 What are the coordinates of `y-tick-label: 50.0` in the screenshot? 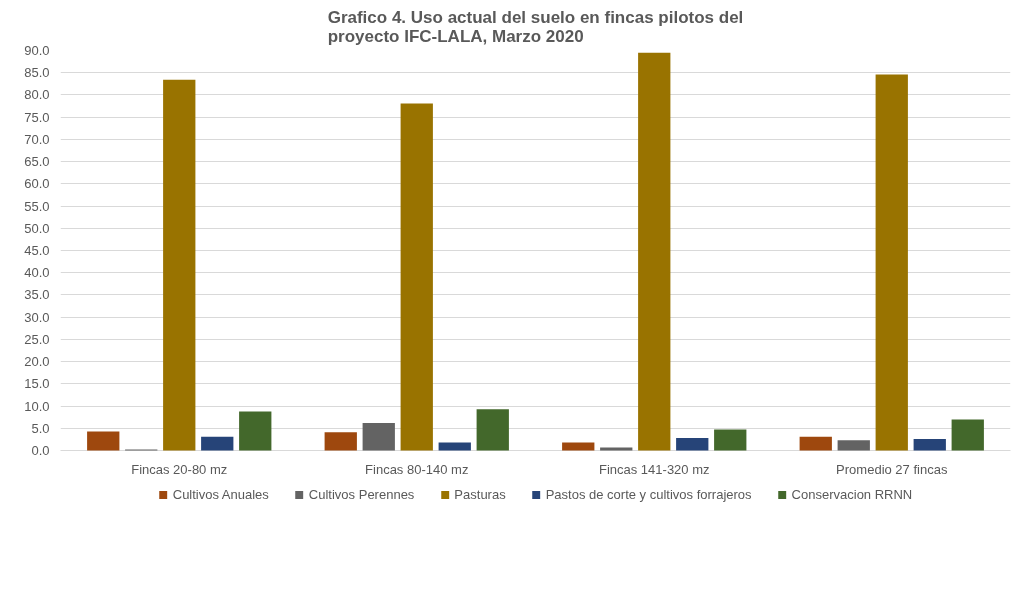 It's located at (37, 228).